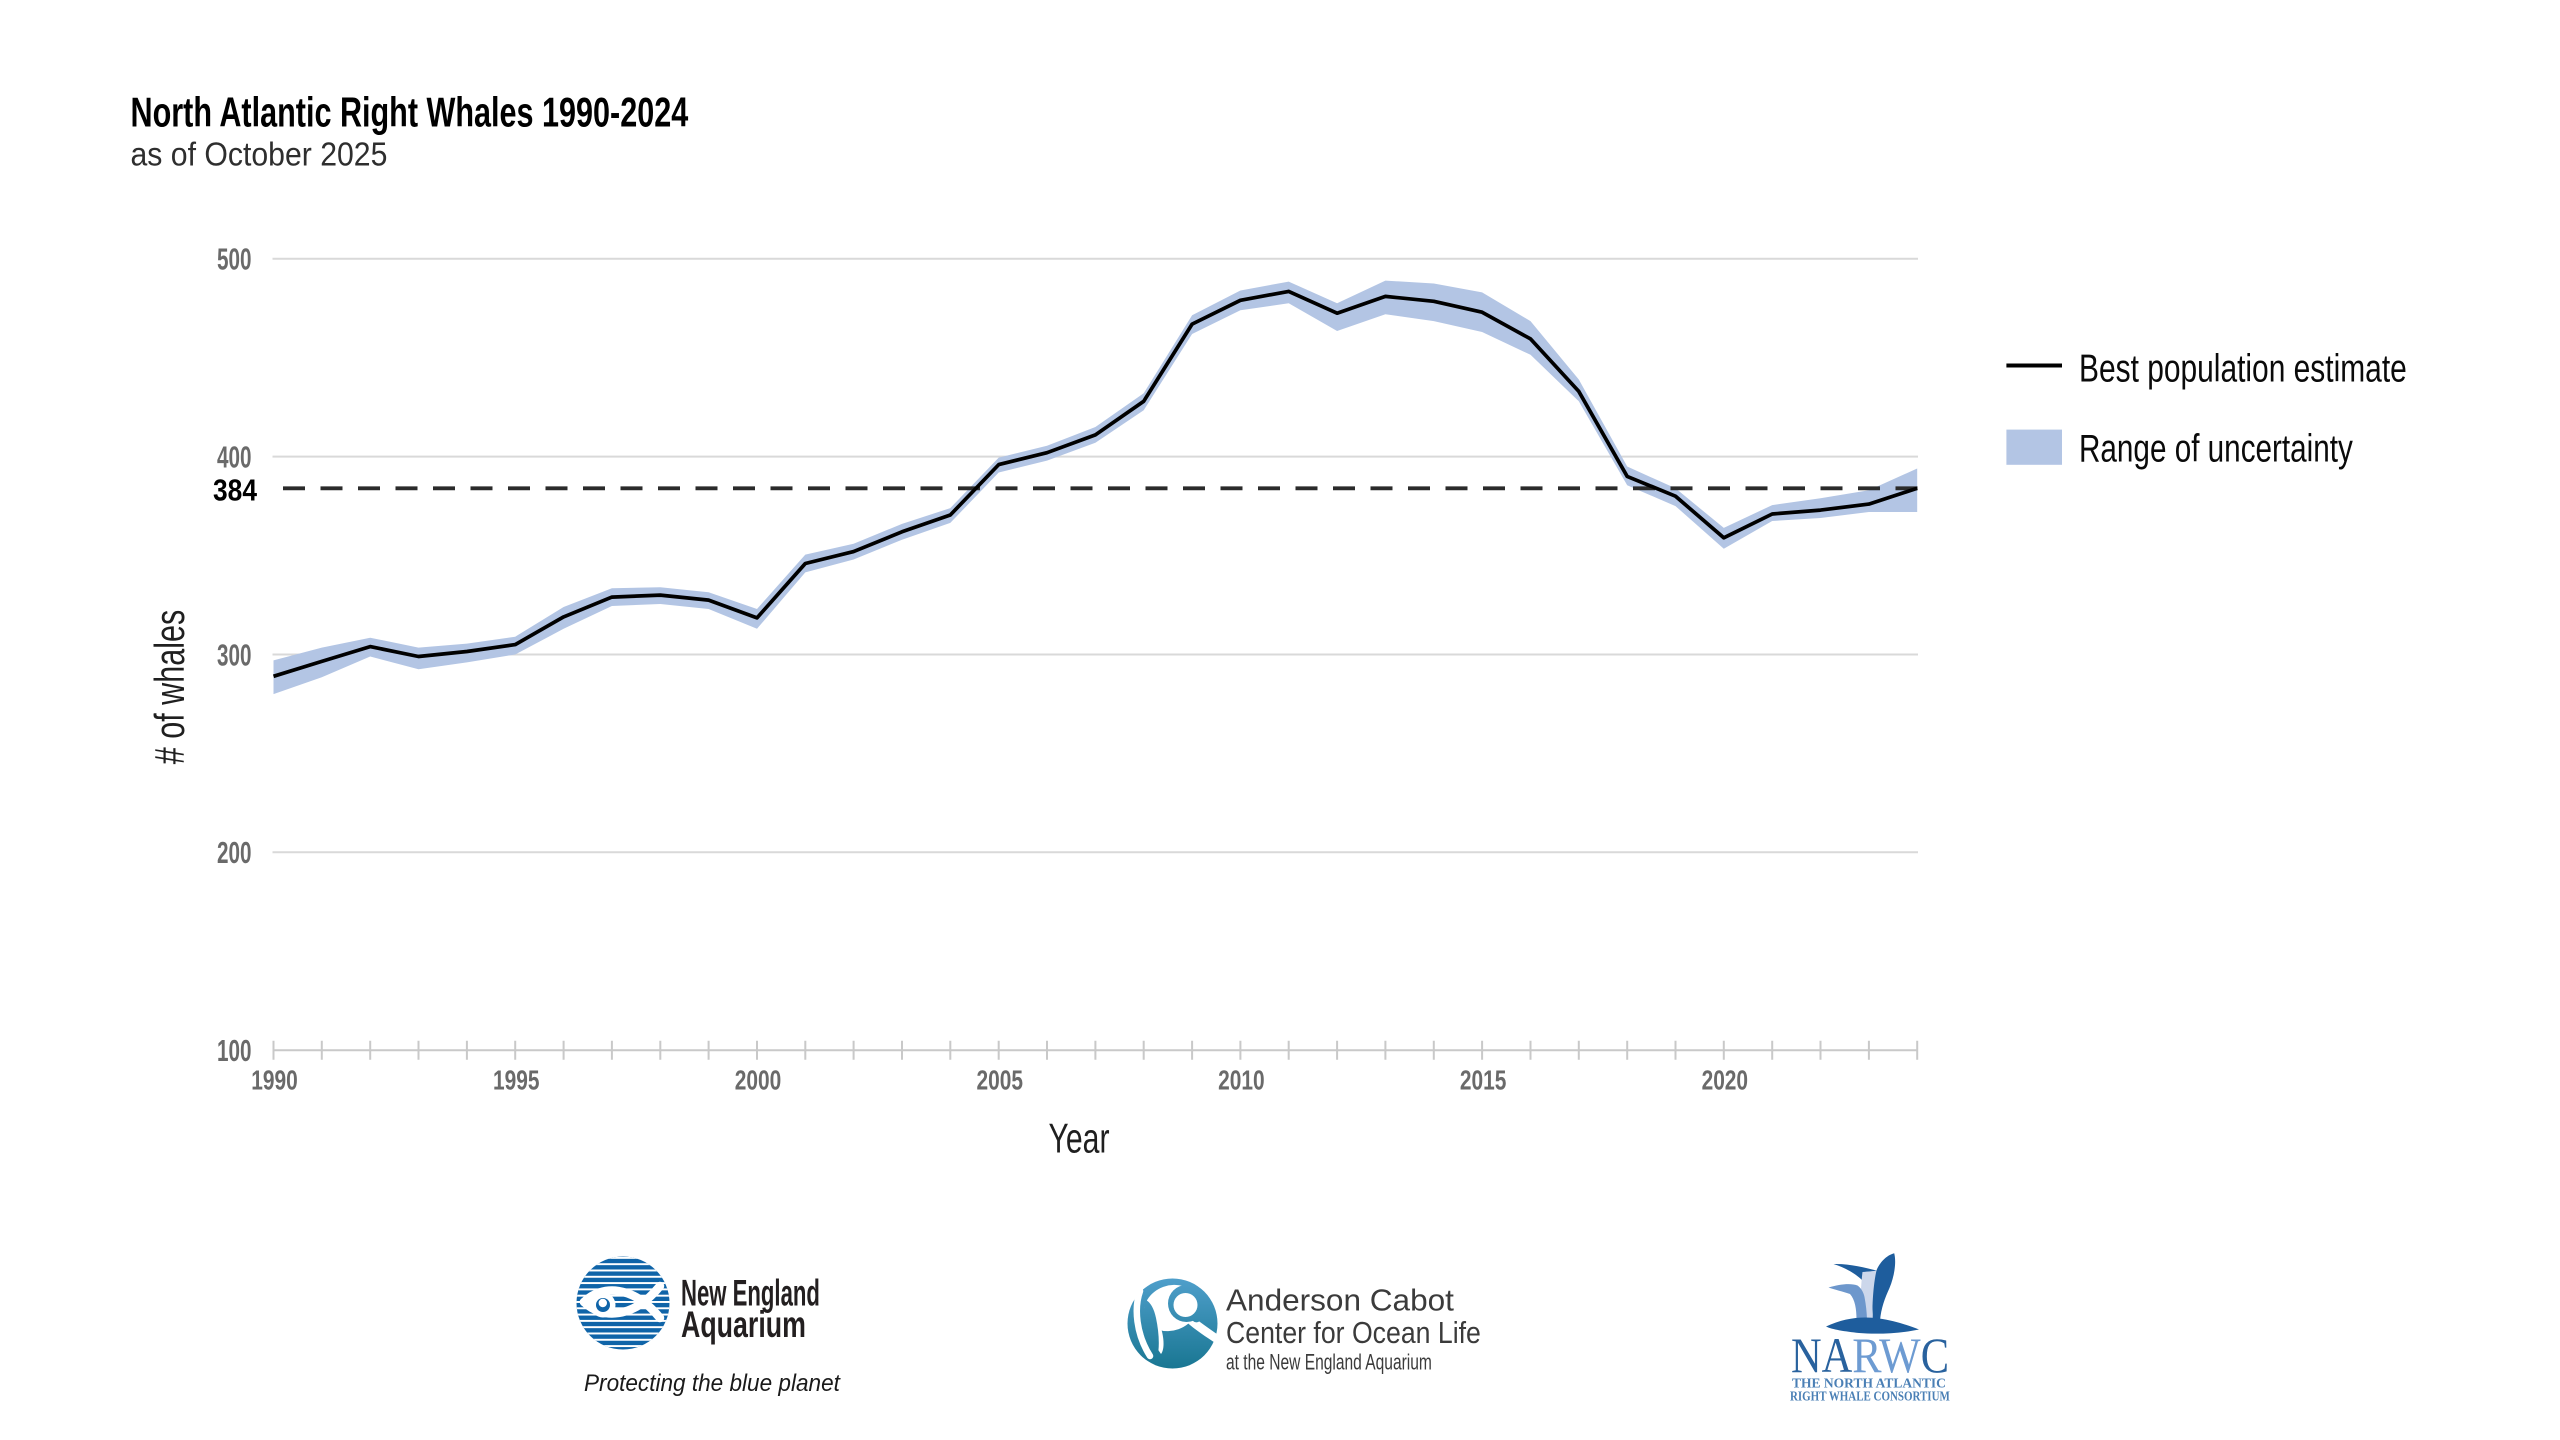 This screenshot has width=2560, height=1440. Describe the element at coordinates (1353, 1333) in the screenshot. I see `svg-text: Center for Ocean Life` at that location.